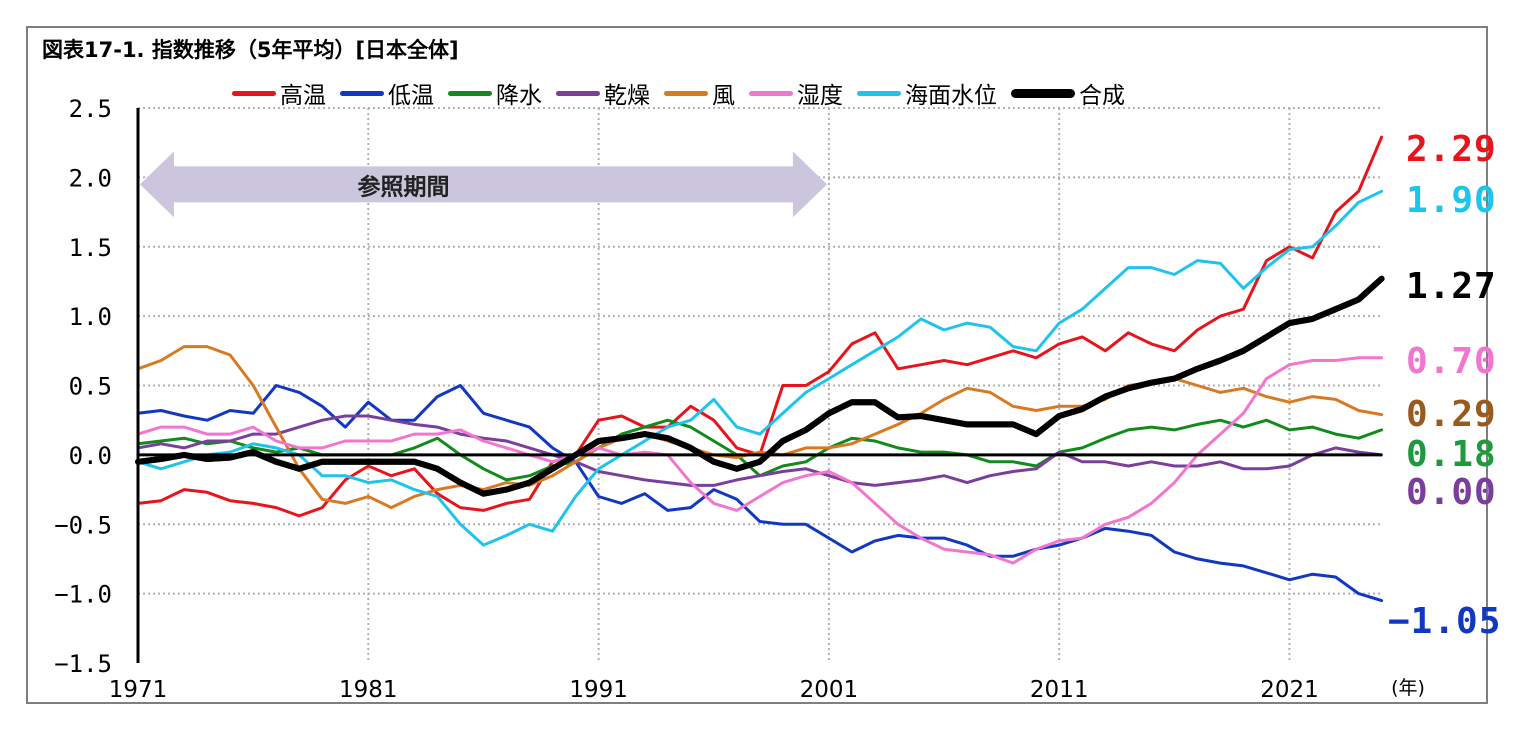 This screenshot has height=732, width=1516. What do you see at coordinates (829, 690) in the screenshot?
I see `x-tick-label: 2001` at bounding box center [829, 690].